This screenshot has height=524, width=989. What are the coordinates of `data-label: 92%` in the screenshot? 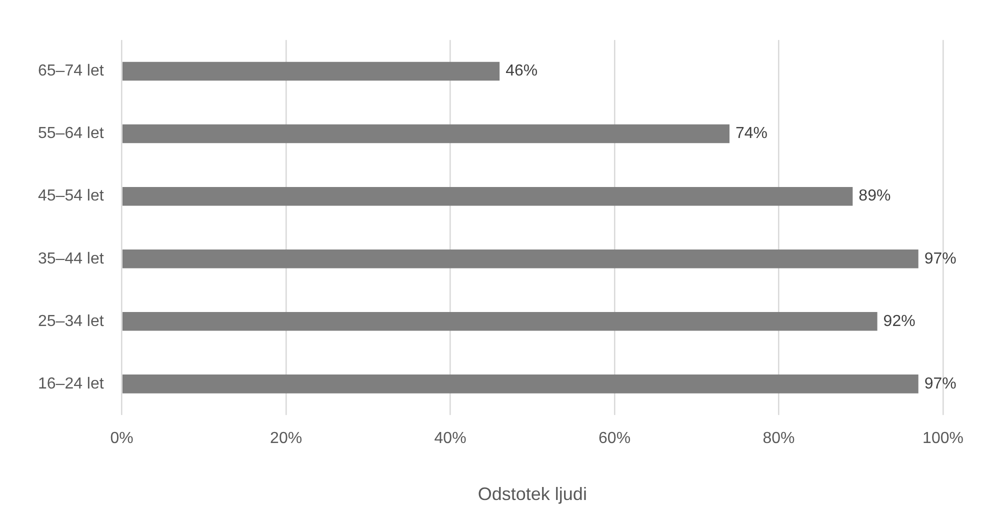 It's located at (899, 321).